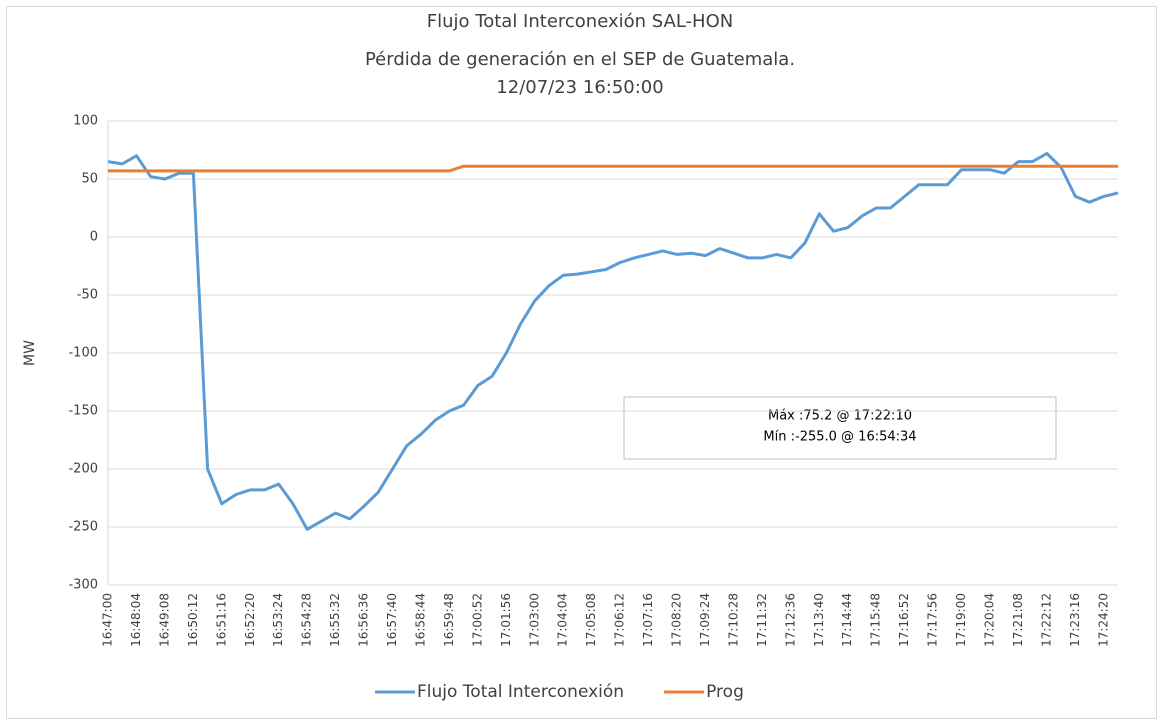  What do you see at coordinates (83, 469) in the screenshot?
I see `y-tick-label: -200` at bounding box center [83, 469].